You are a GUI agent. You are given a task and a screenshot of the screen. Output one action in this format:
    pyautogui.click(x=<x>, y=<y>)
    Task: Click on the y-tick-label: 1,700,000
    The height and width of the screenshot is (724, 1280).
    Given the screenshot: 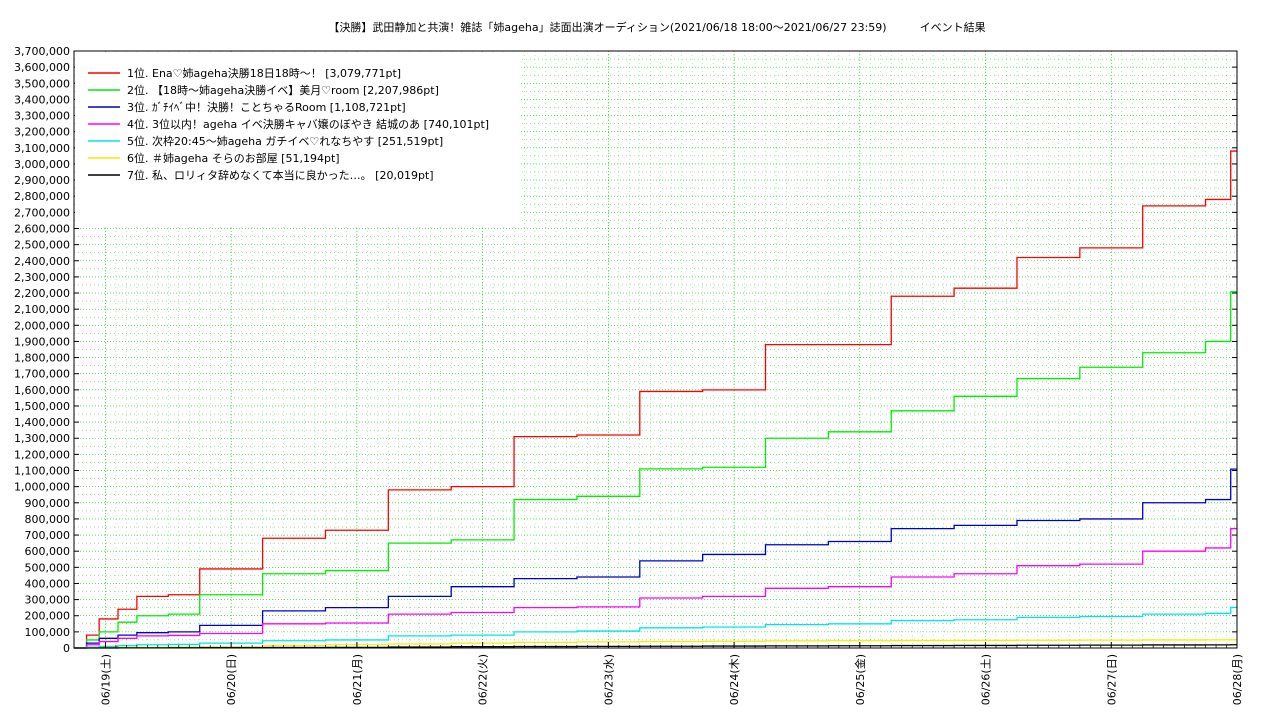 What is the action you would take?
    pyautogui.click(x=42, y=374)
    